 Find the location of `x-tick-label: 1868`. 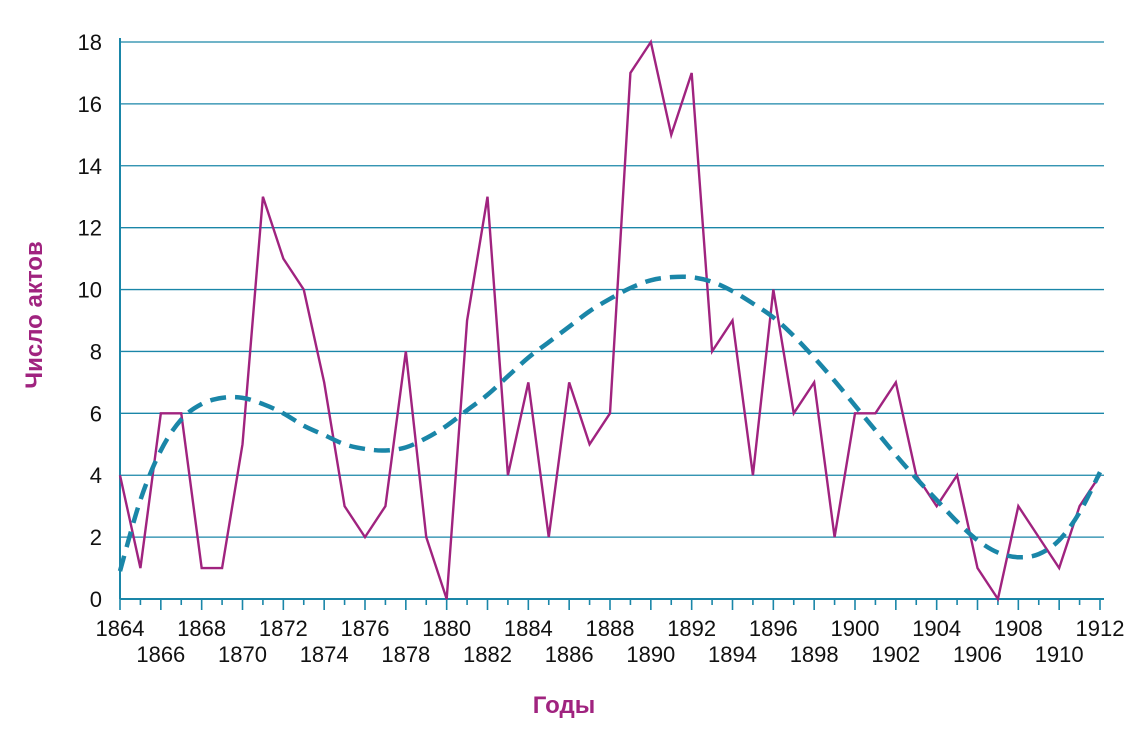

x-tick-label: 1868 is located at coordinates (201, 628).